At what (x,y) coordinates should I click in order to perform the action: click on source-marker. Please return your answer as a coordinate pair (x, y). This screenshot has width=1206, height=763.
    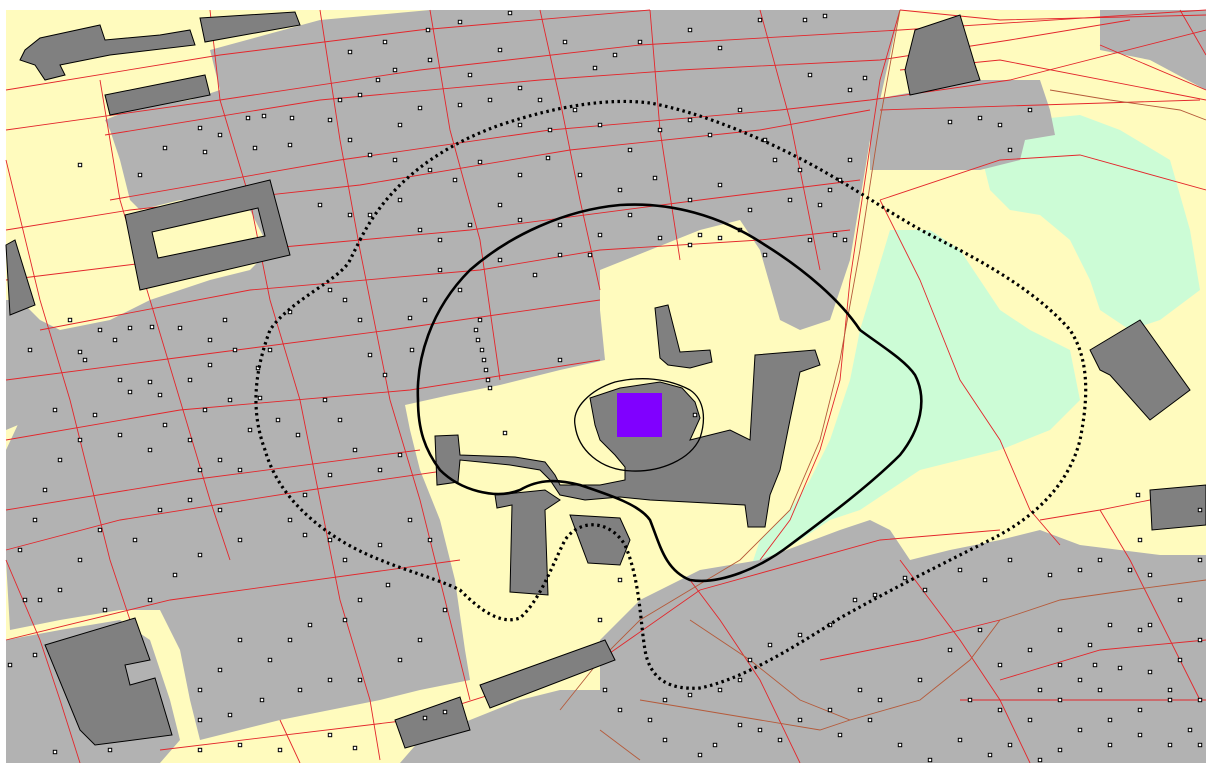
    Looking at the image, I should click on (639, 415).